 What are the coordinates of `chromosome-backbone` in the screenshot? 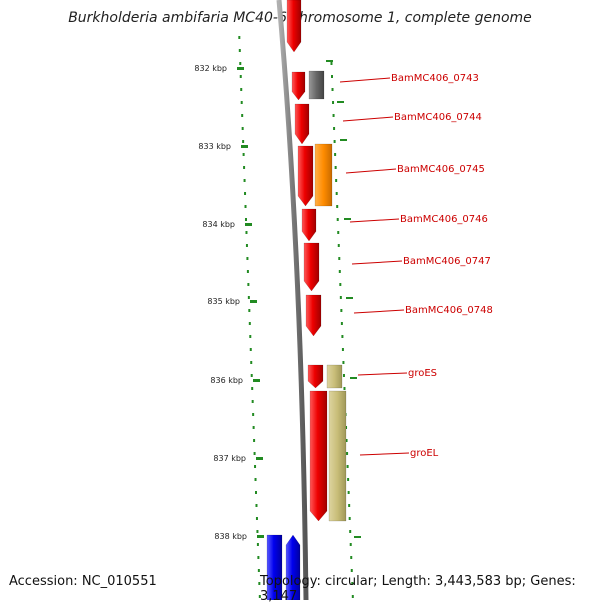 It's located at (292, 300).